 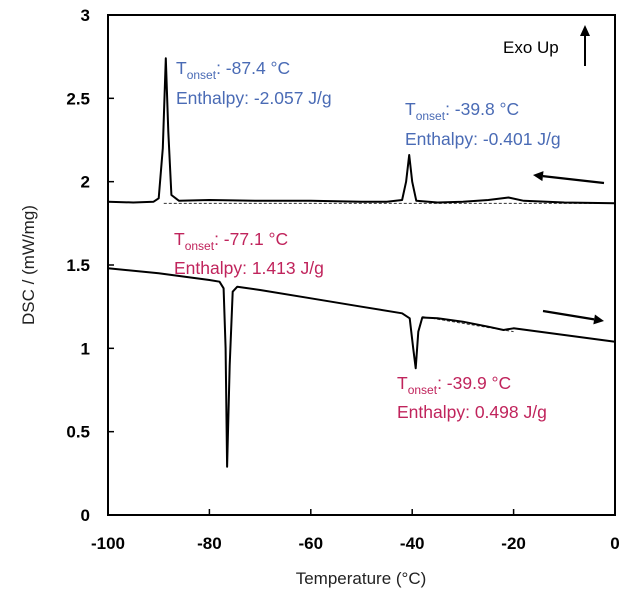 I want to click on arrow-right-line, so click(x=568, y=315).